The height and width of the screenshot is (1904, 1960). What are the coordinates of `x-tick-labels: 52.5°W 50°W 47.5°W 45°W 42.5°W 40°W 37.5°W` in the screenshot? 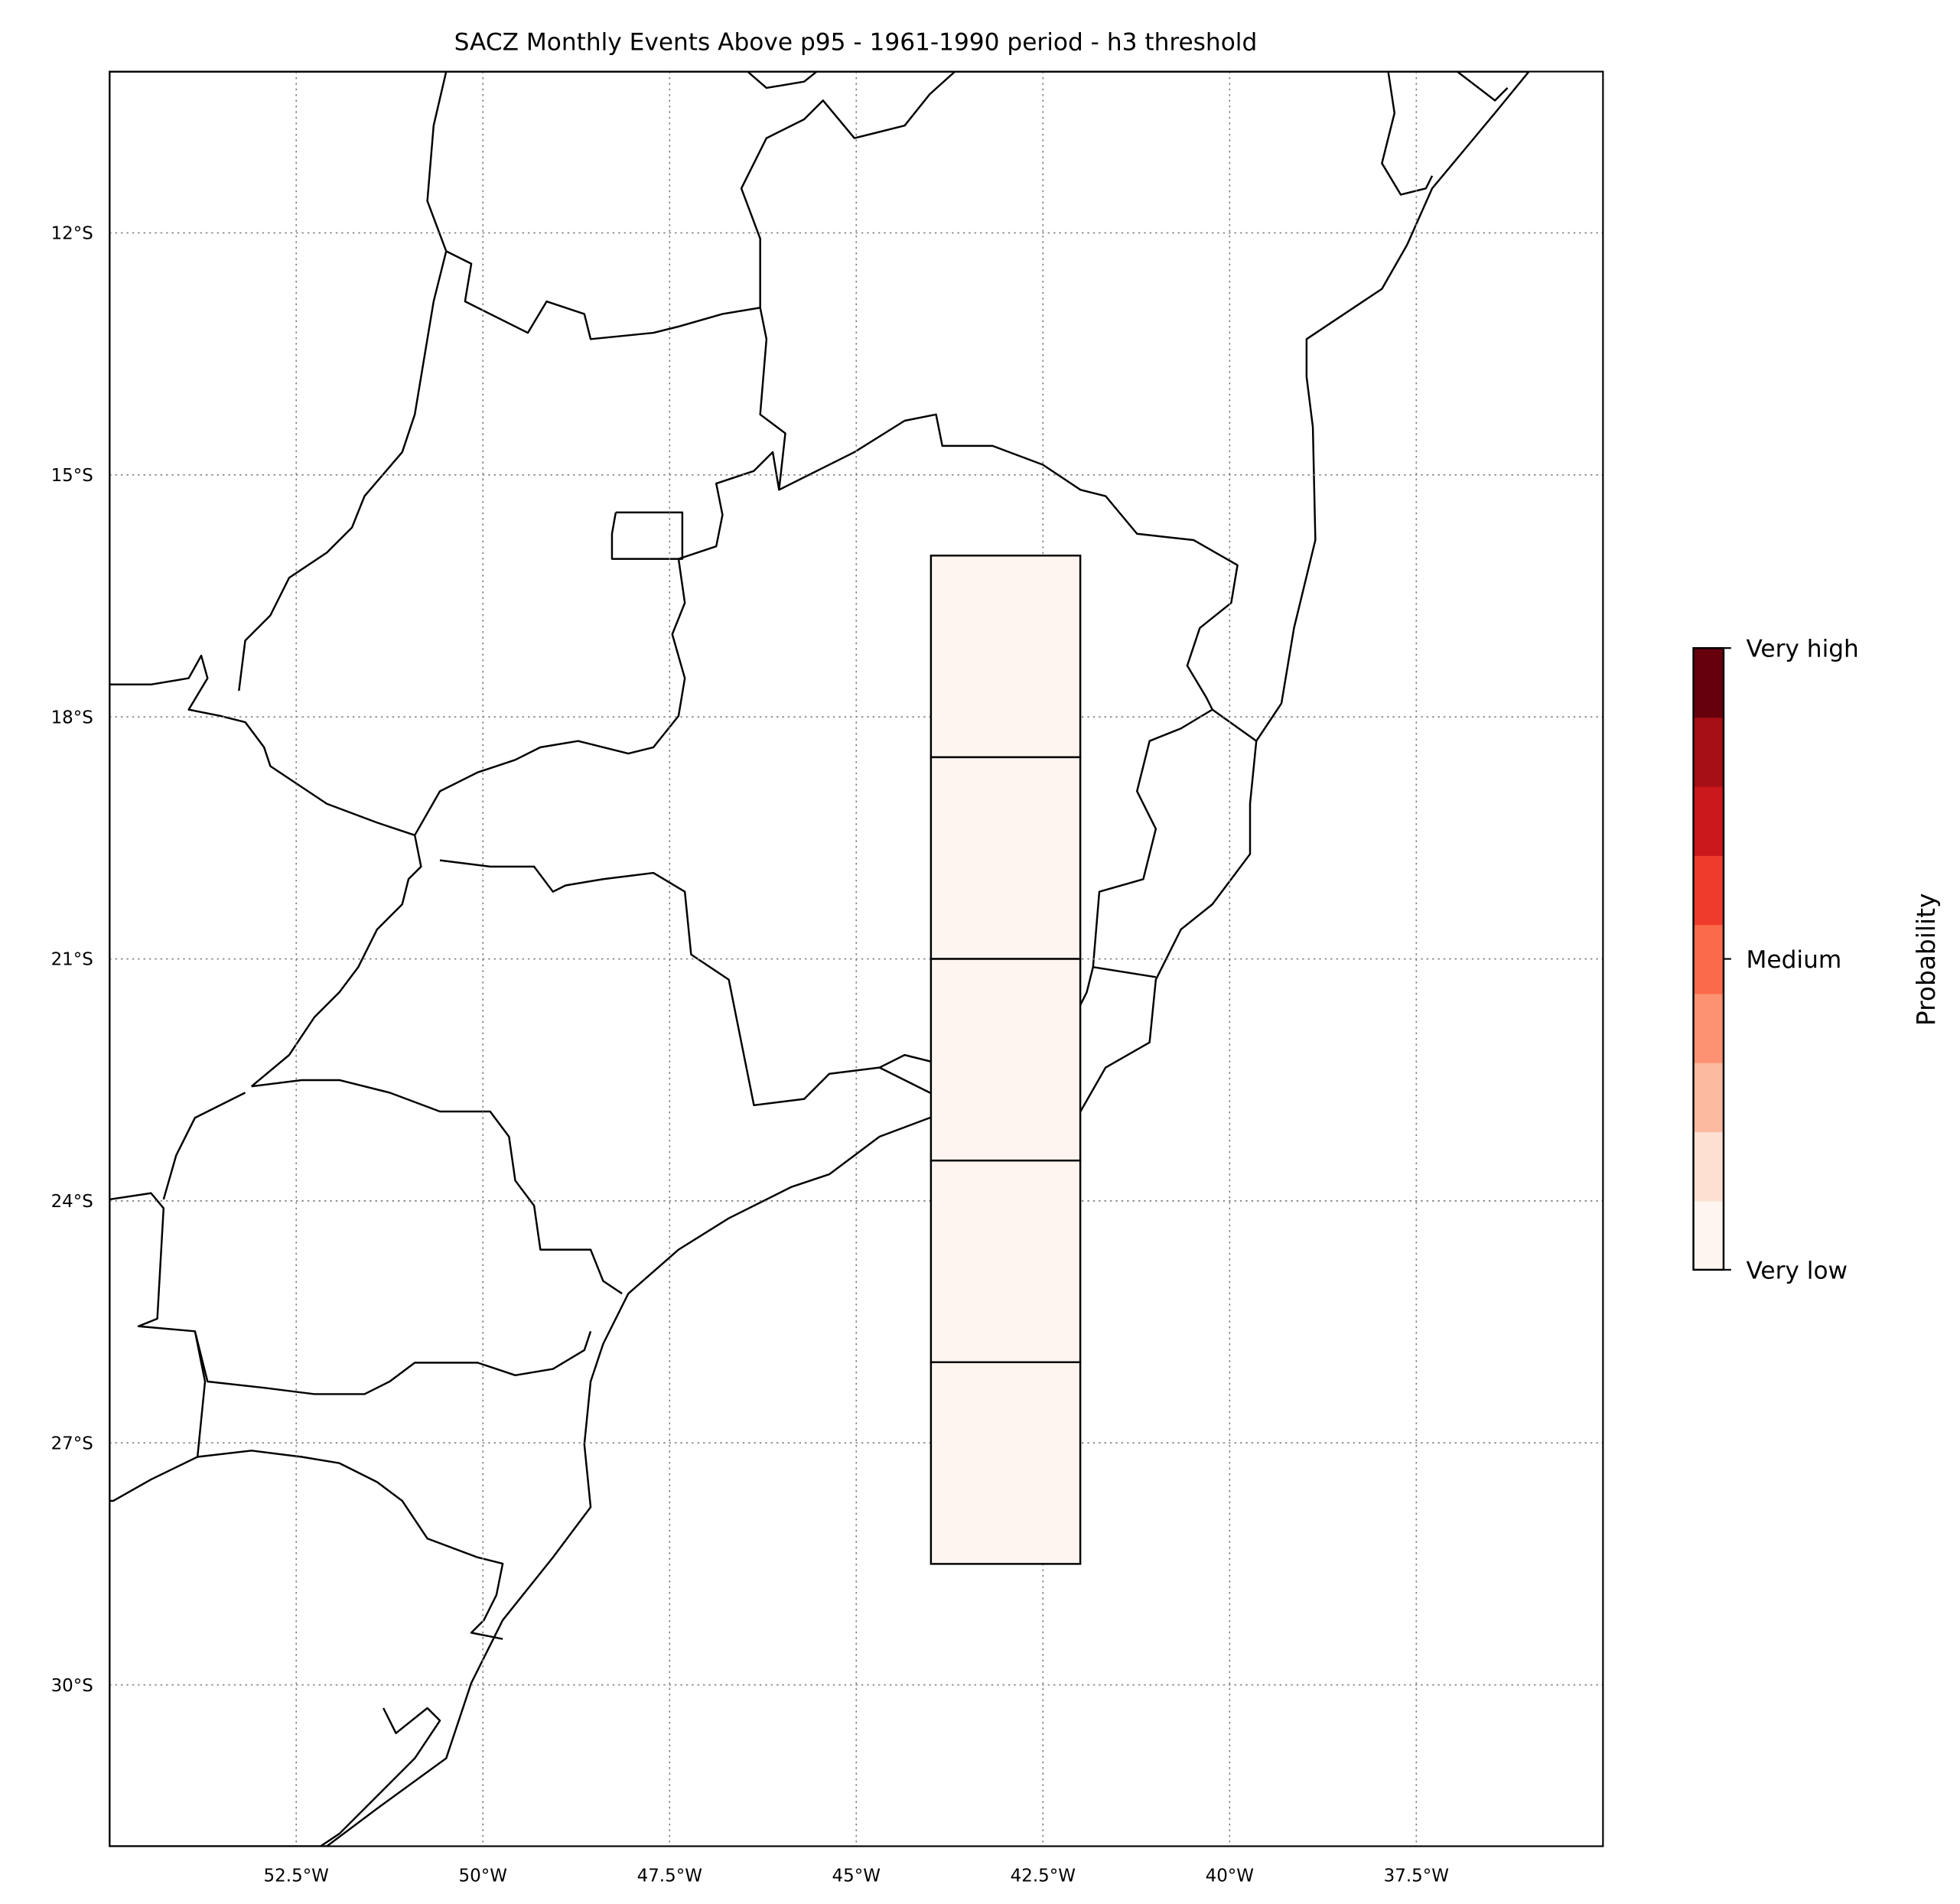 It's located at (856, 1876).